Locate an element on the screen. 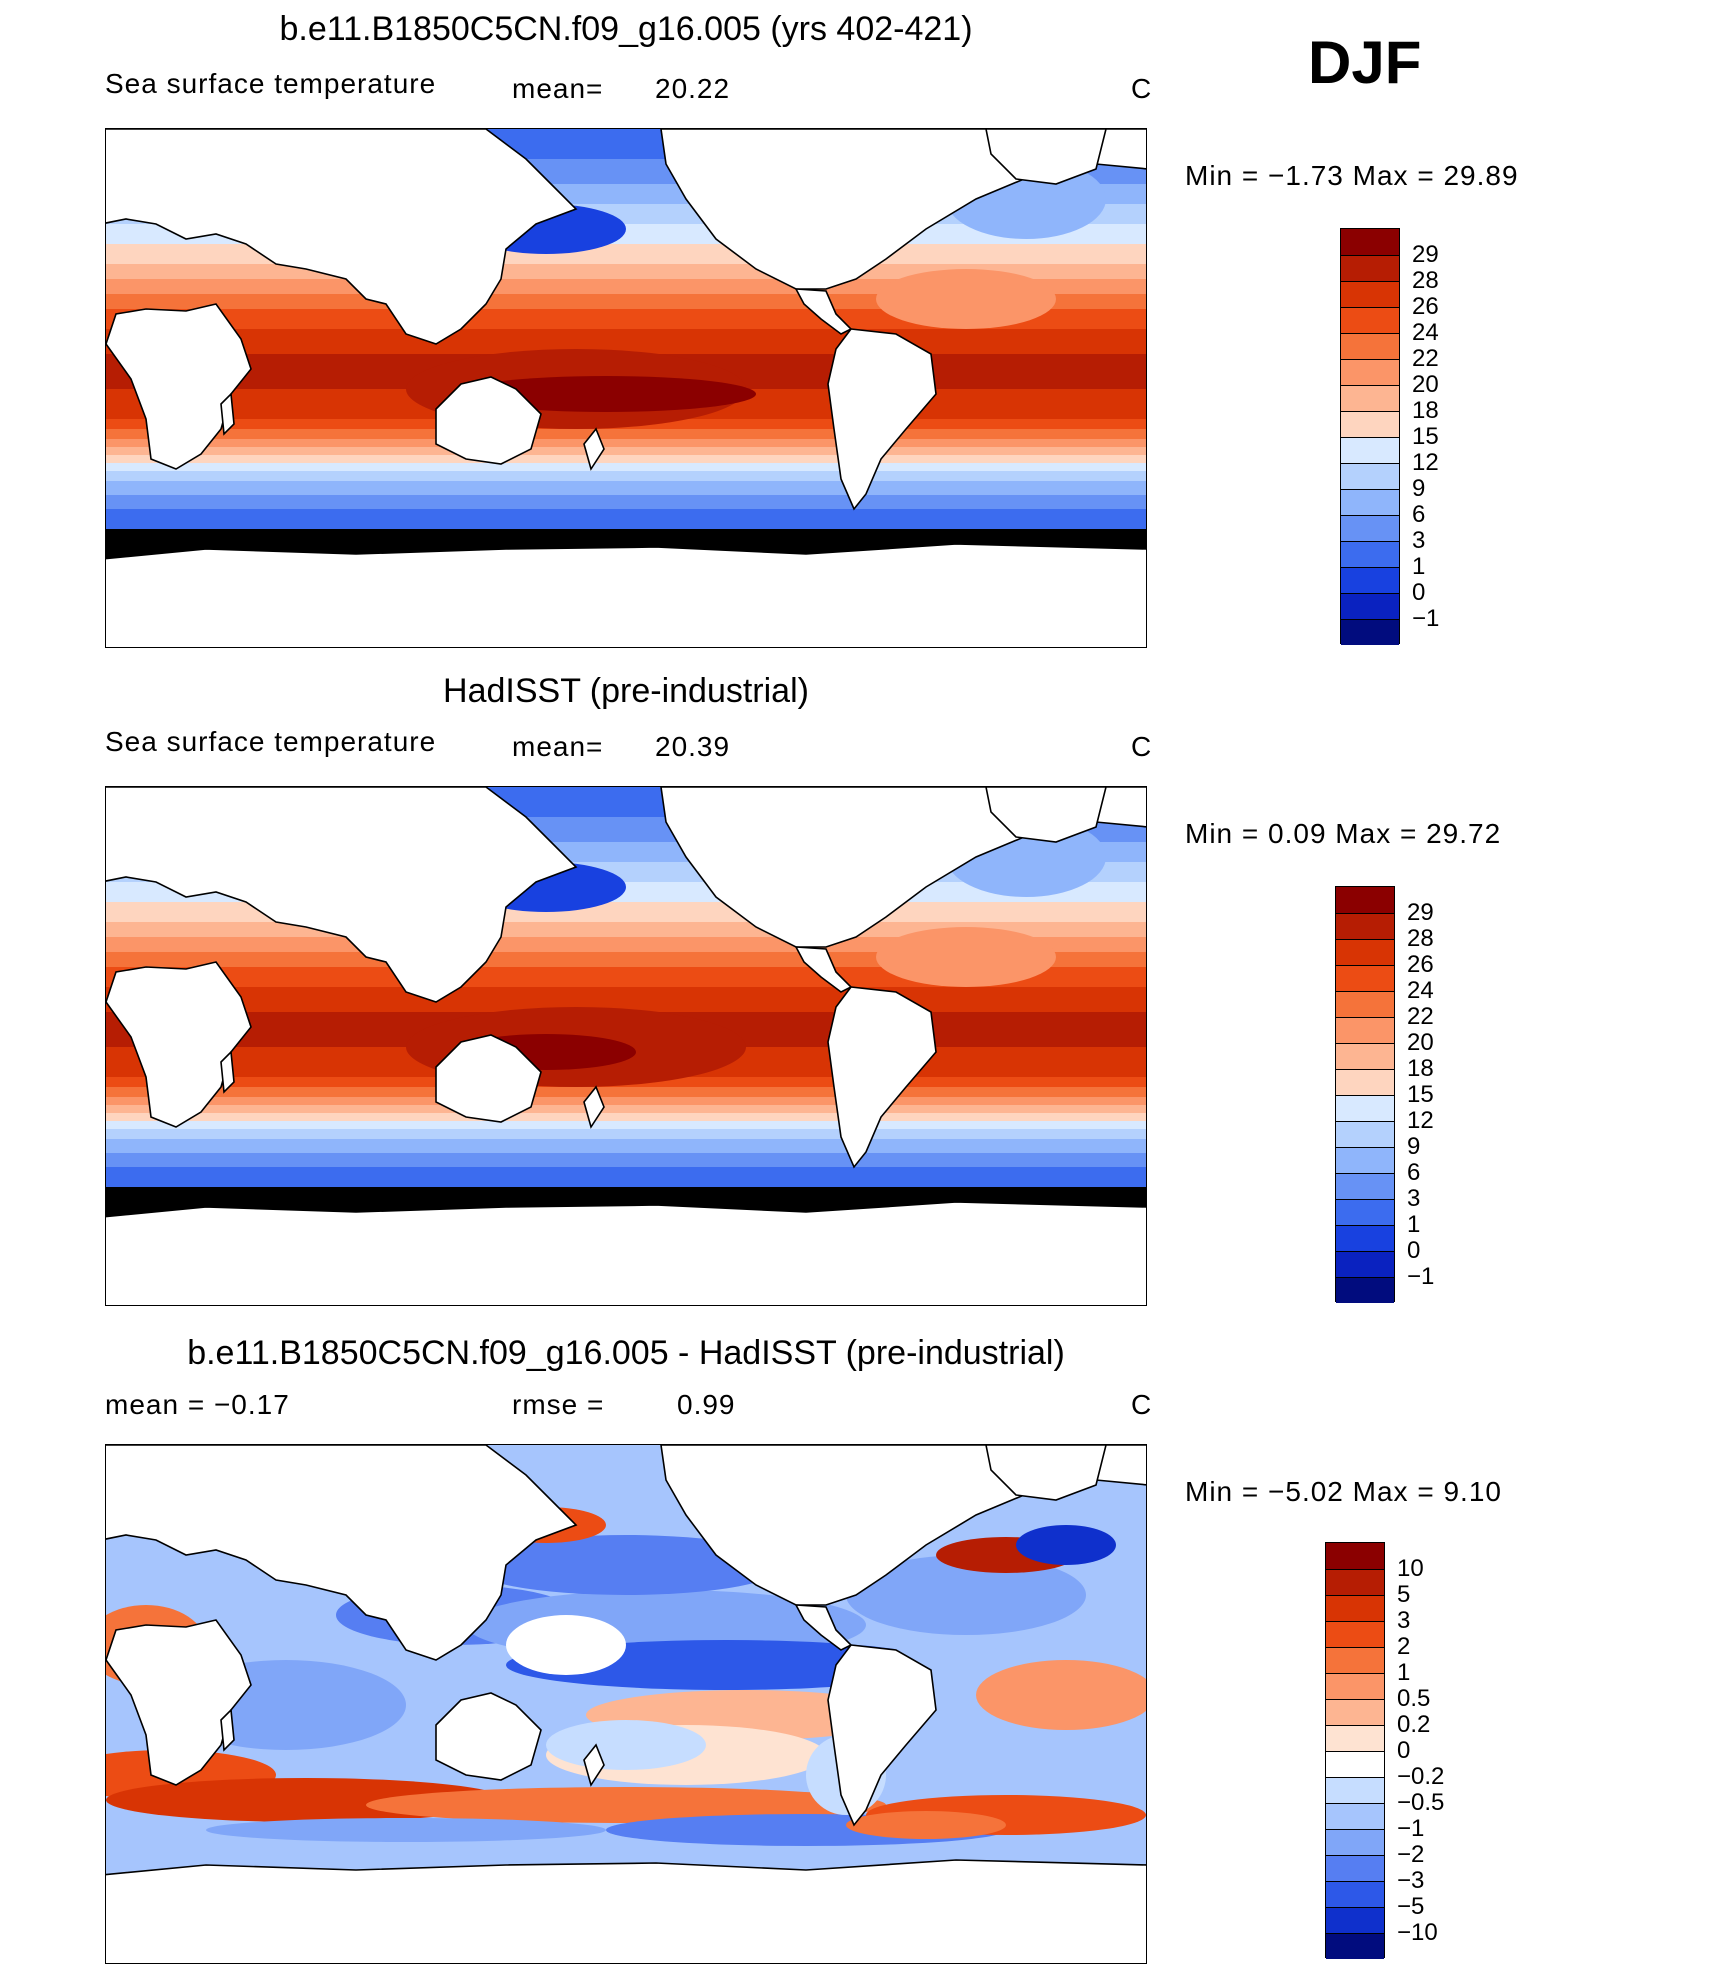 This screenshot has width=1710, height=1969. min-max-readout: Min = −5.02 Max = 9.10 is located at coordinates (1343, 1491).